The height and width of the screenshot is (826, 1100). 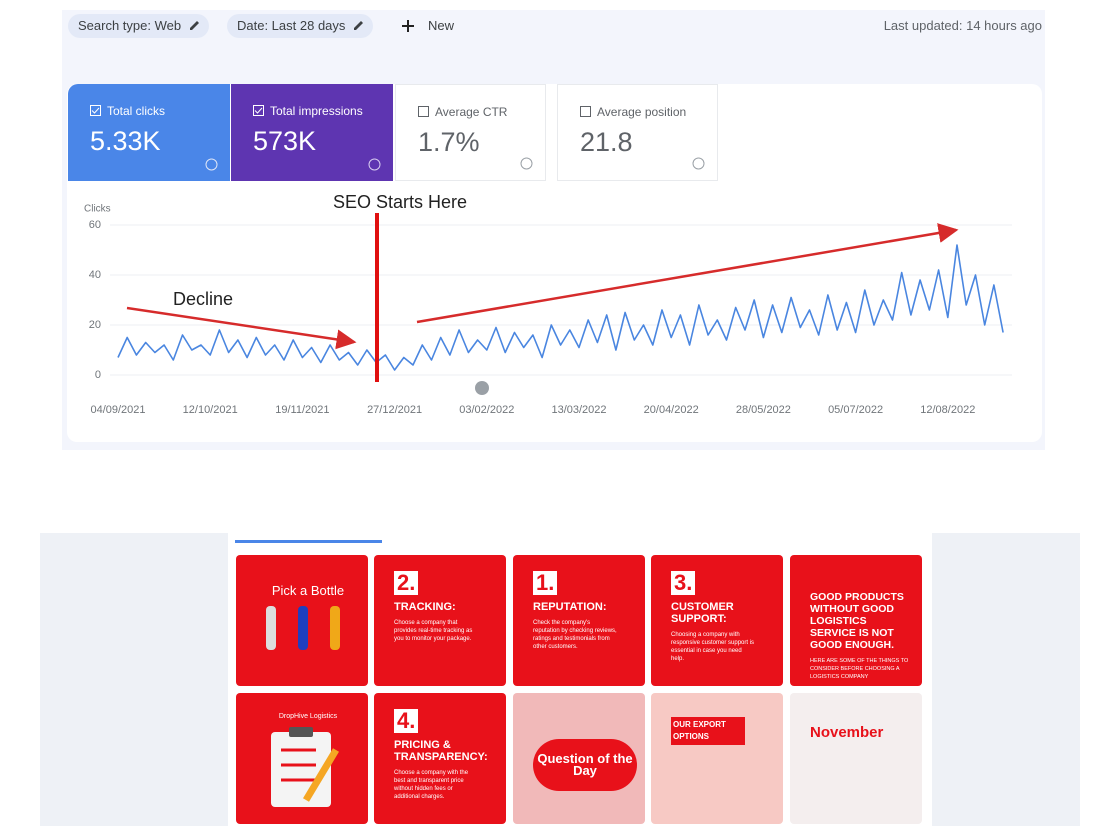 I want to click on metric-card: Total clicks 5.33K, so click(x=149, y=132).